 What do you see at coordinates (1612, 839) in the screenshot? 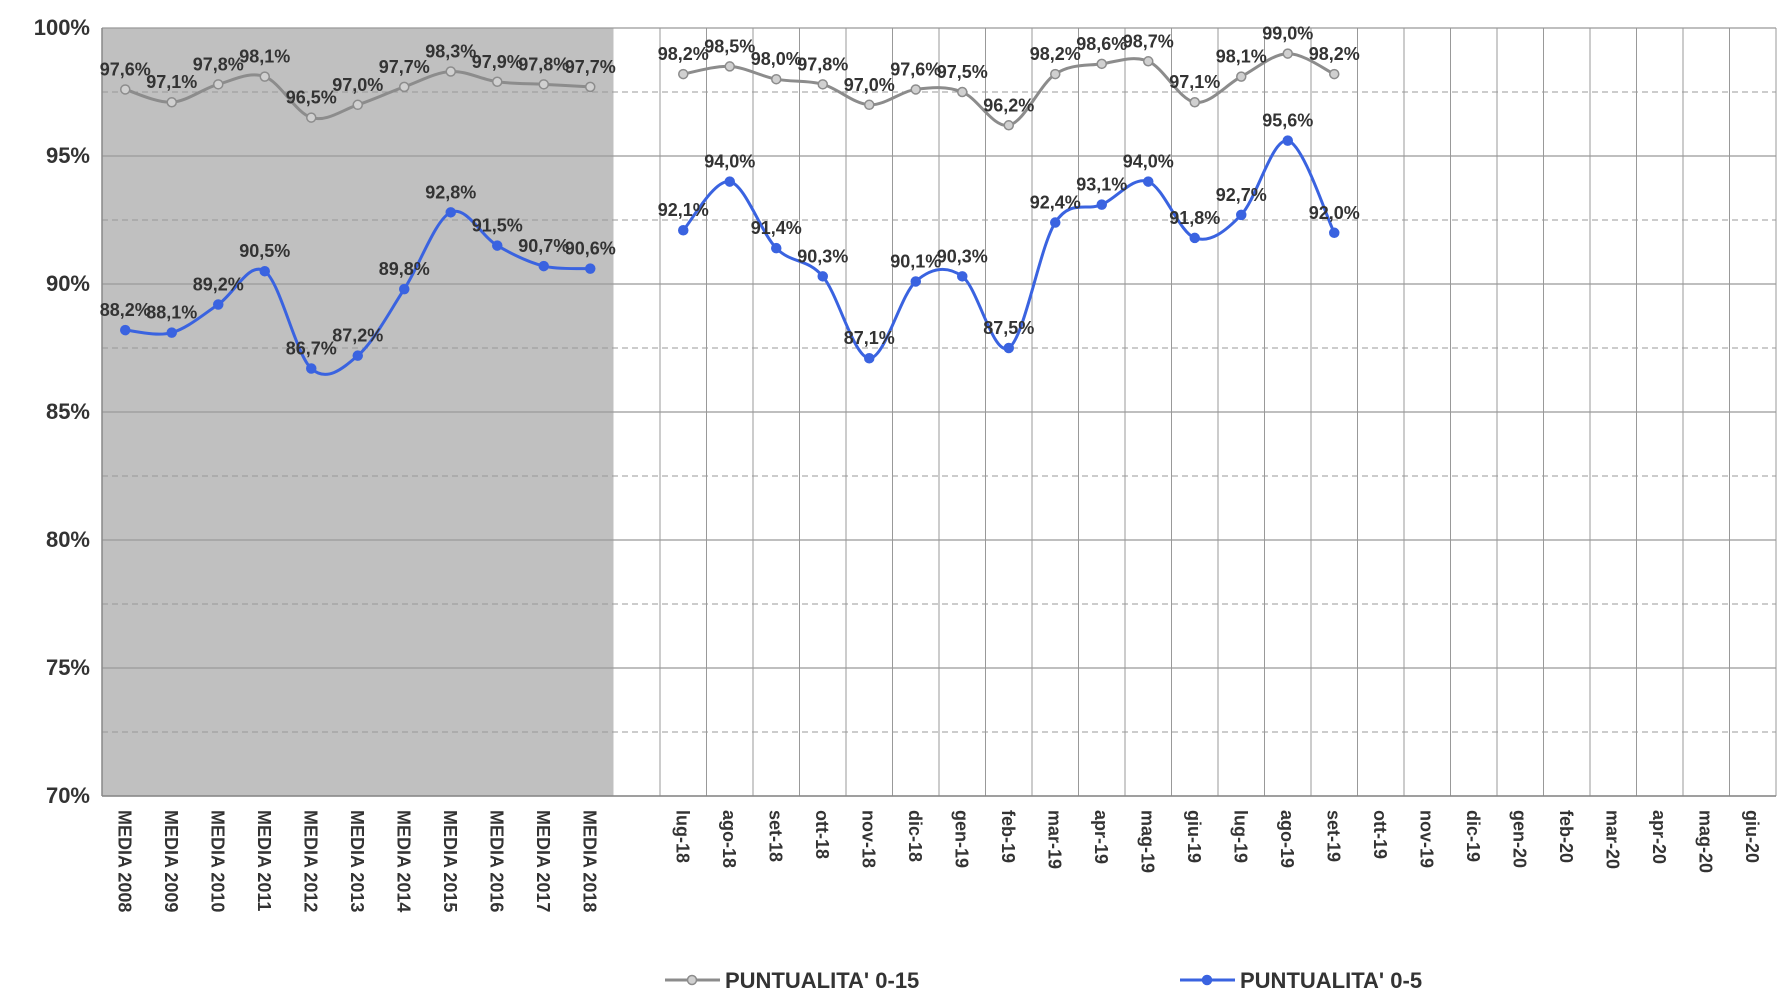
I see `x-tick-label: mar-20` at bounding box center [1612, 839].